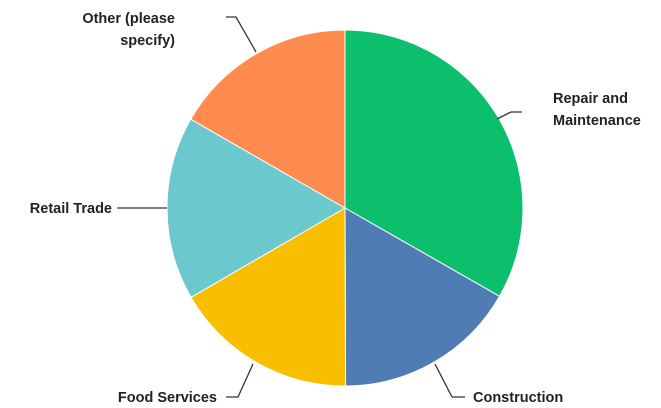  What do you see at coordinates (422, 297) in the screenshot?
I see `pie-slice-construction` at bounding box center [422, 297].